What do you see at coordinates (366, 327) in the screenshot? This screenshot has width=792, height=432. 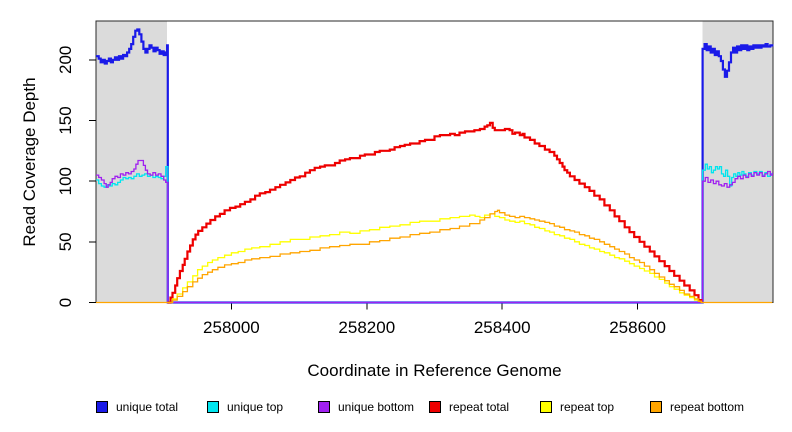 I see `x-tick-label: 258200` at bounding box center [366, 327].